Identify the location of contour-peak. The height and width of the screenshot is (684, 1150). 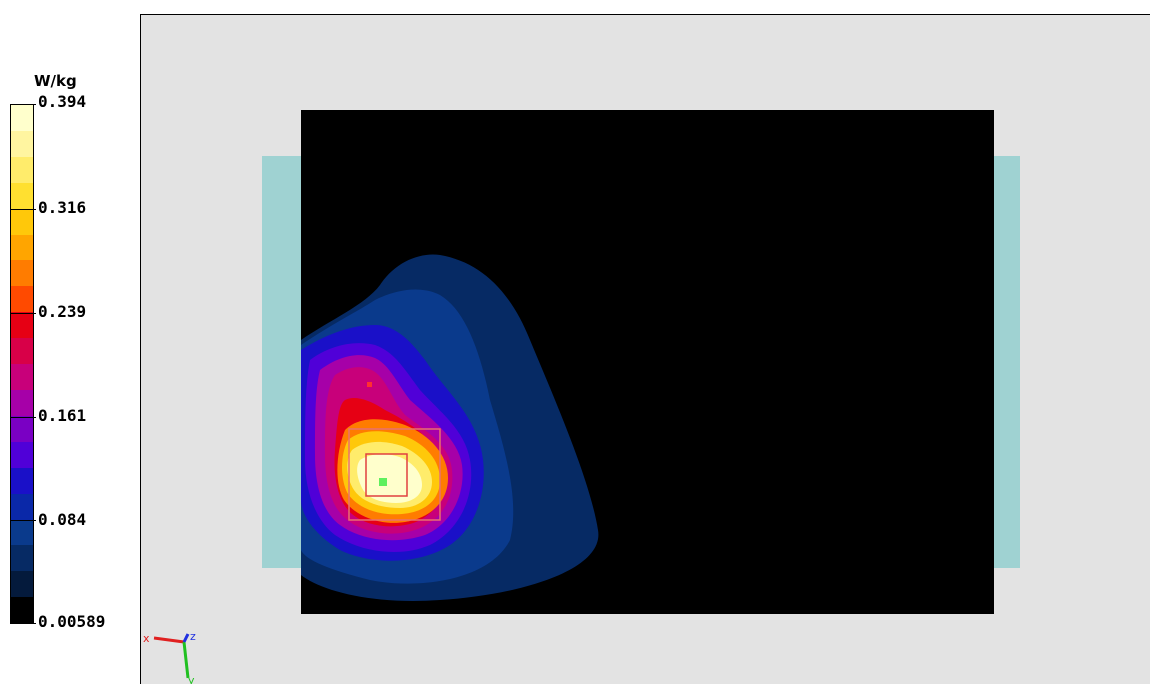
(389, 478).